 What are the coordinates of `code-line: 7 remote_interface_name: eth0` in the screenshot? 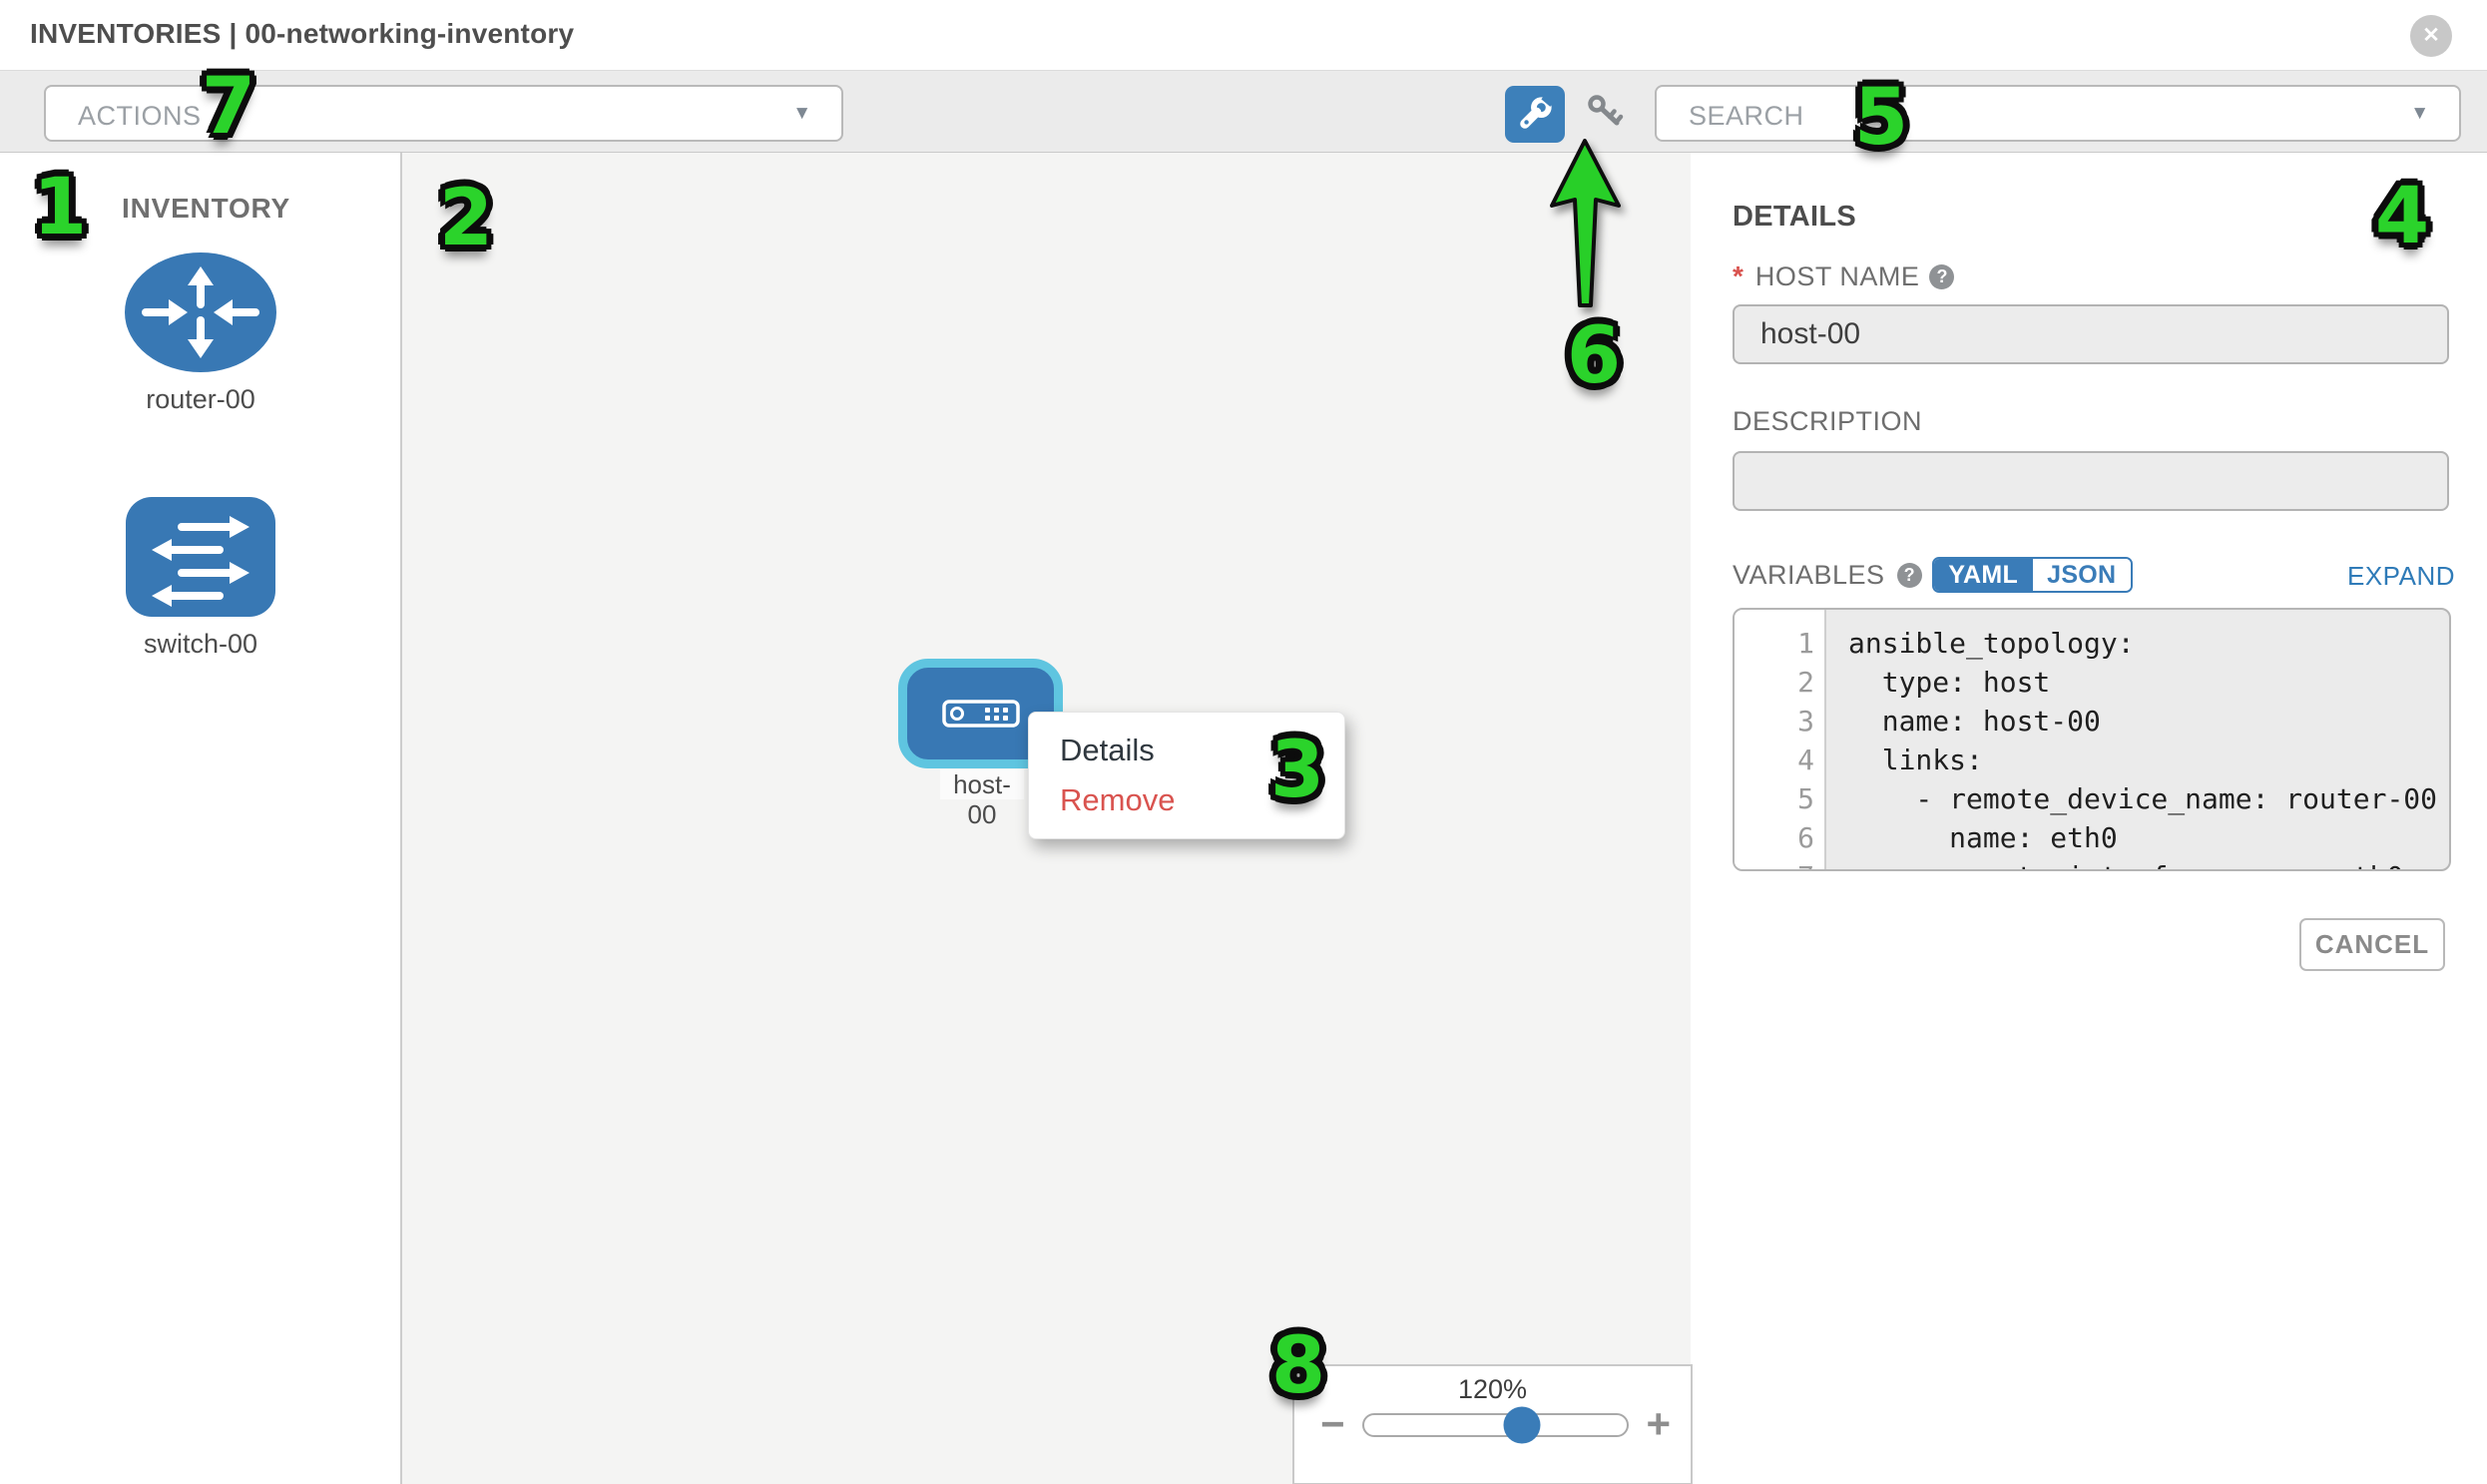 It's located at (2092, 863).